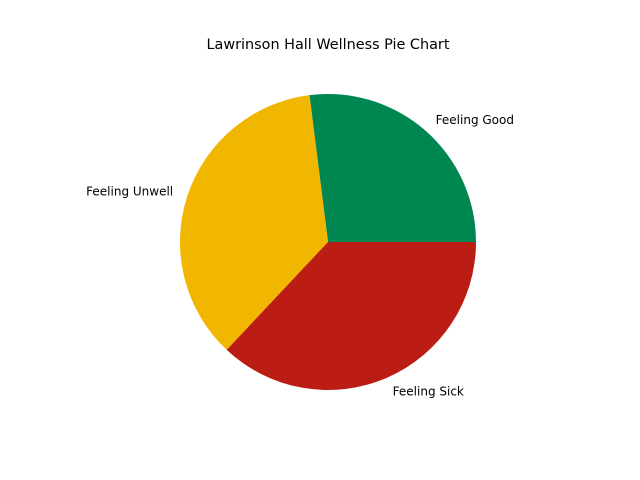  I want to click on pie-label-feeling-sick: Feeling Sick, so click(428, 391).